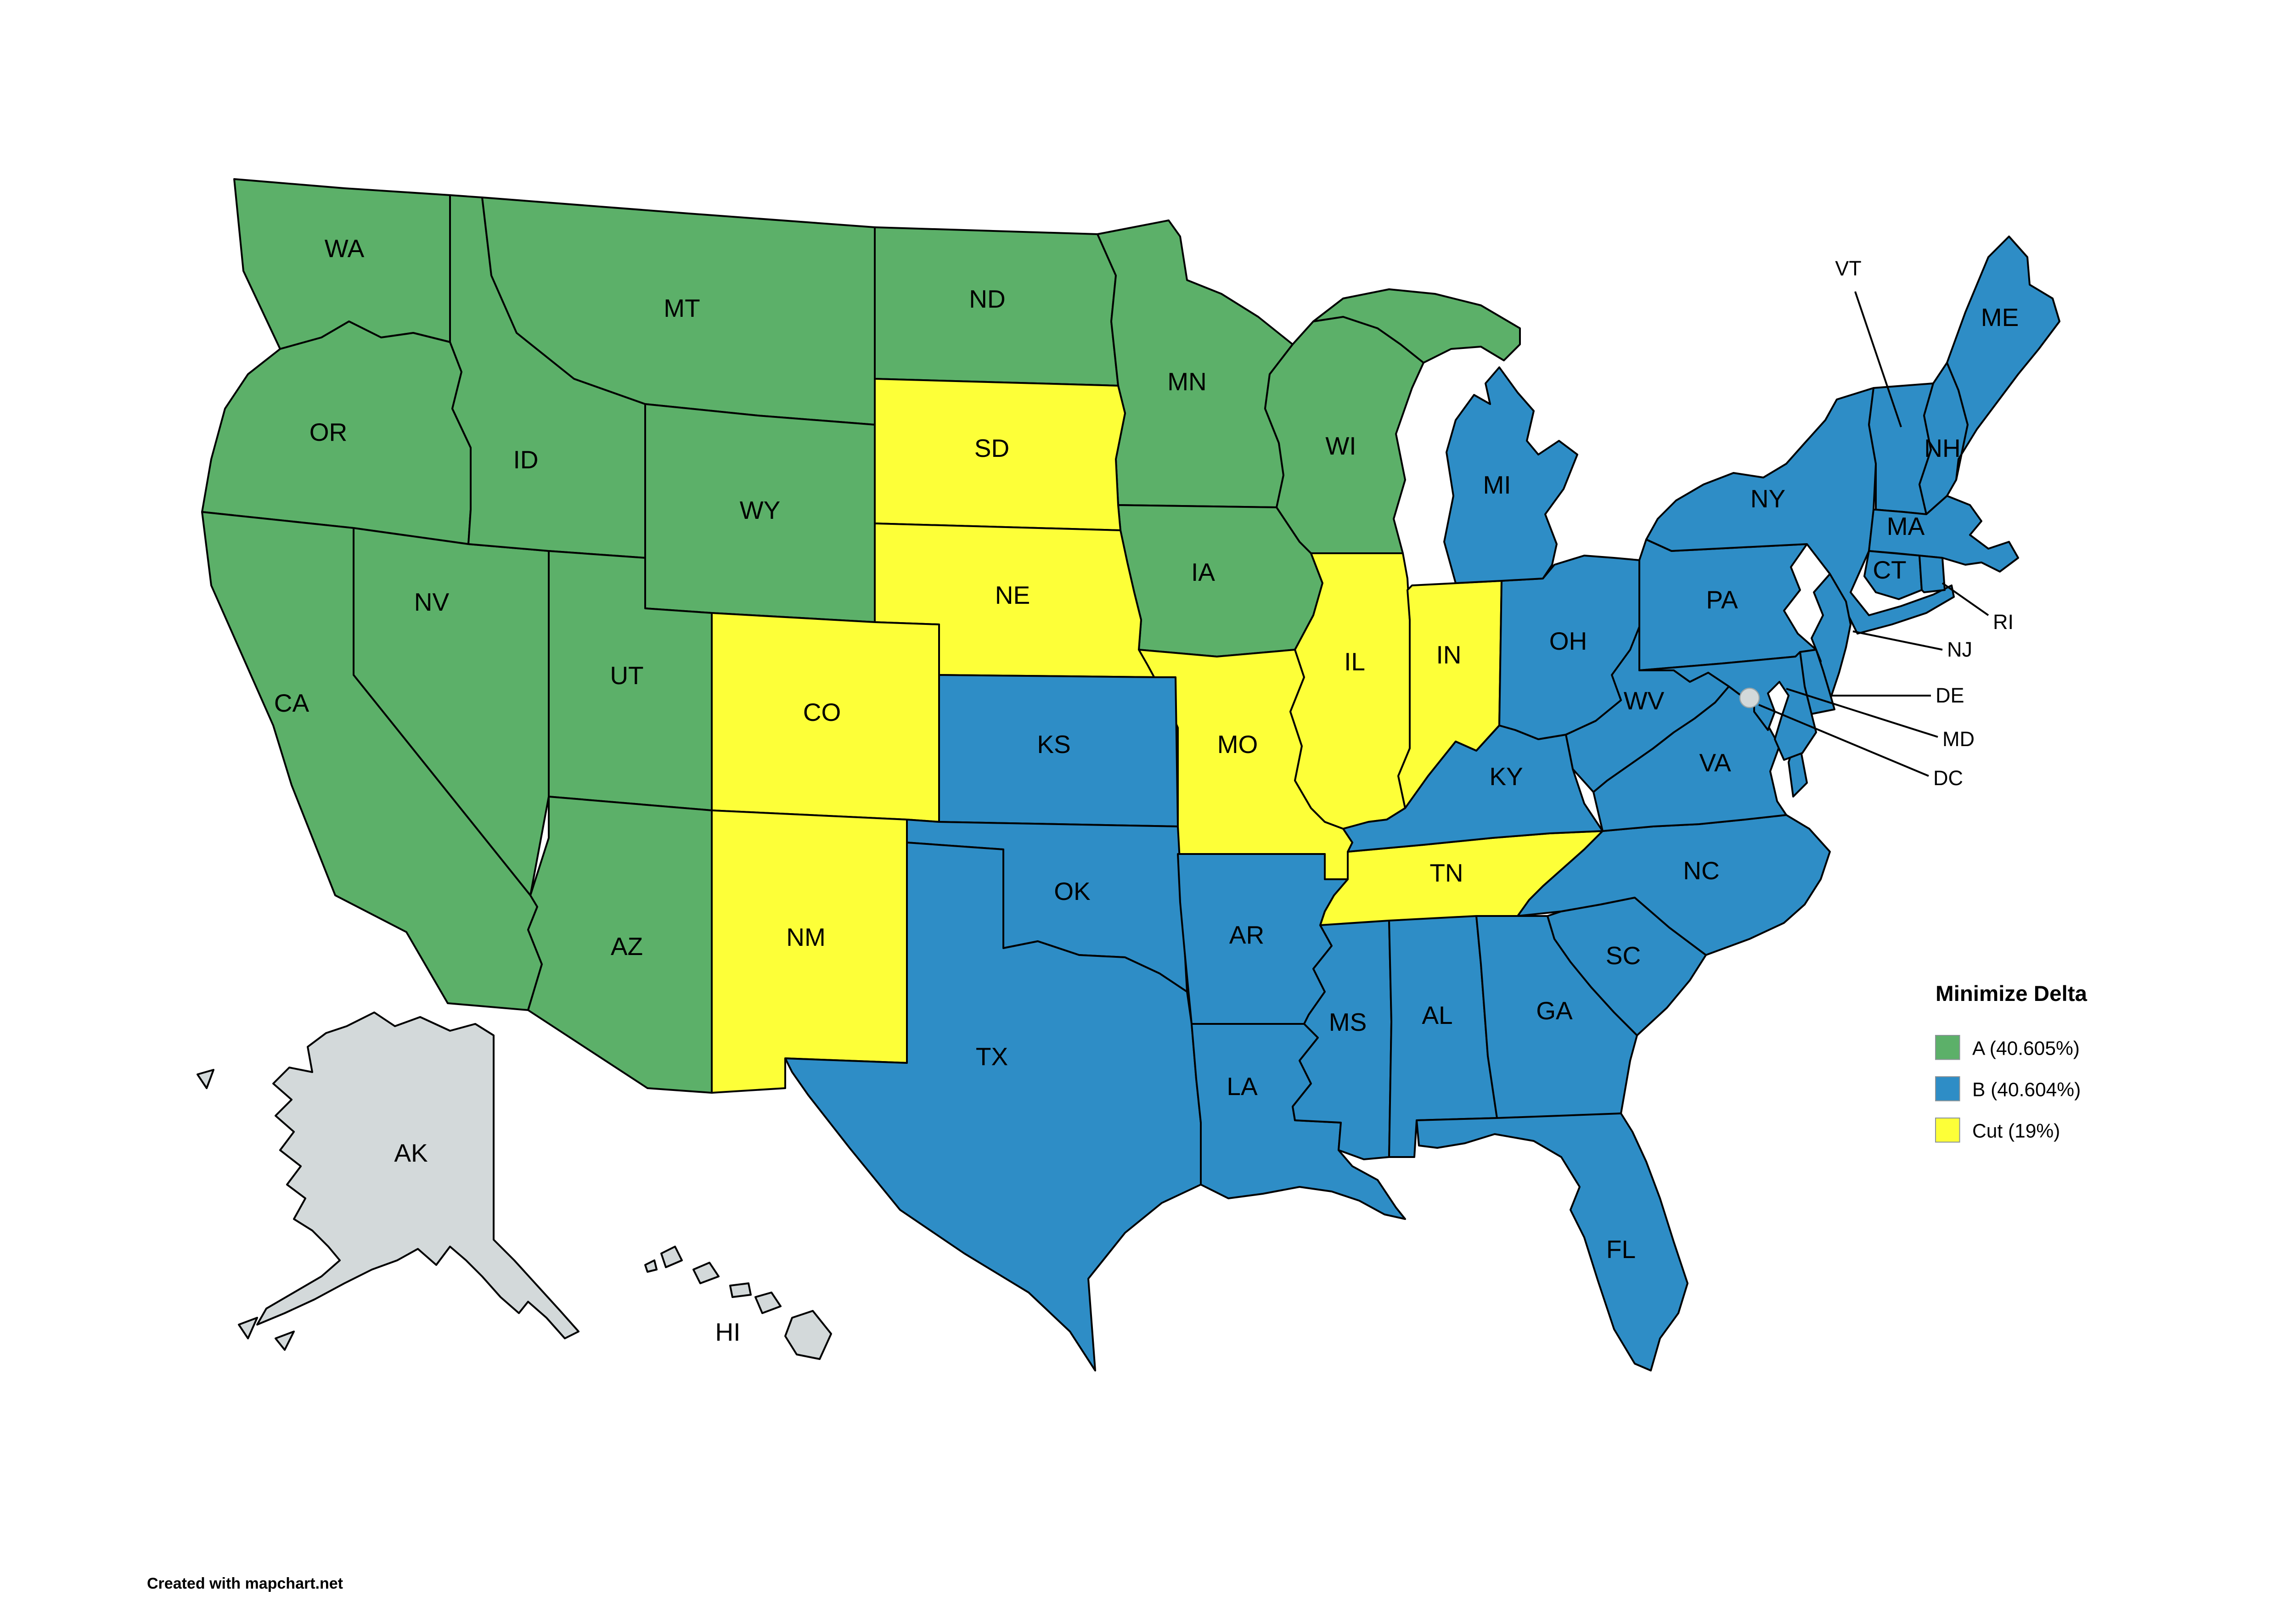  What do you see at coordinates (1059, 750) in the screenshot?
I see `state-KS` at bounding box center [1059, 750].